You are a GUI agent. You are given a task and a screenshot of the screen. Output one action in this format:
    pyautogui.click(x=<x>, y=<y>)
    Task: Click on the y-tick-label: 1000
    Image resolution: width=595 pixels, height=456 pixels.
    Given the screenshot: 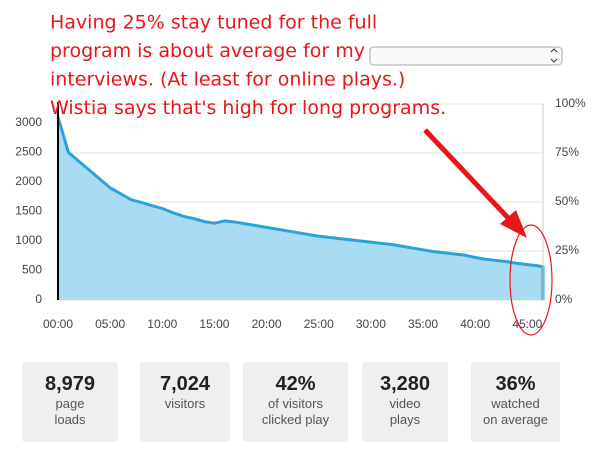 What is the action you would take?
    pyautogui.click(x=28, y=240)
    